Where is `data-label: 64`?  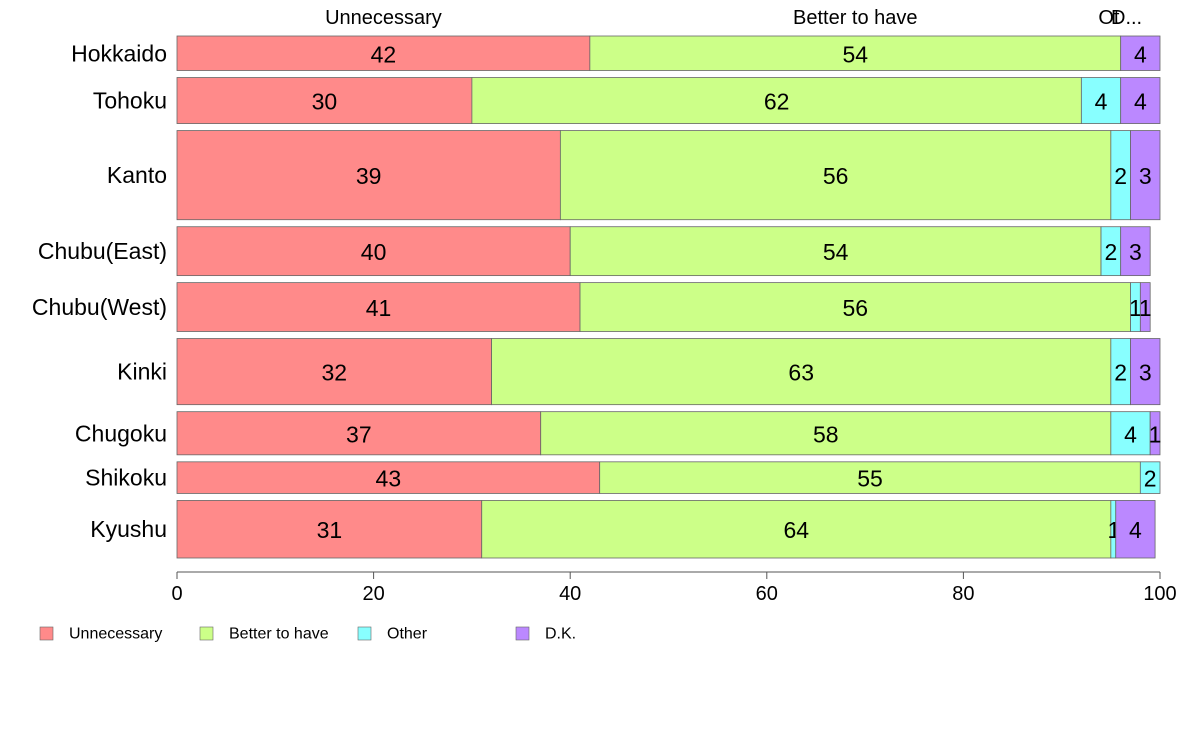 data-label: 64 is located at coordinates (796, 530).